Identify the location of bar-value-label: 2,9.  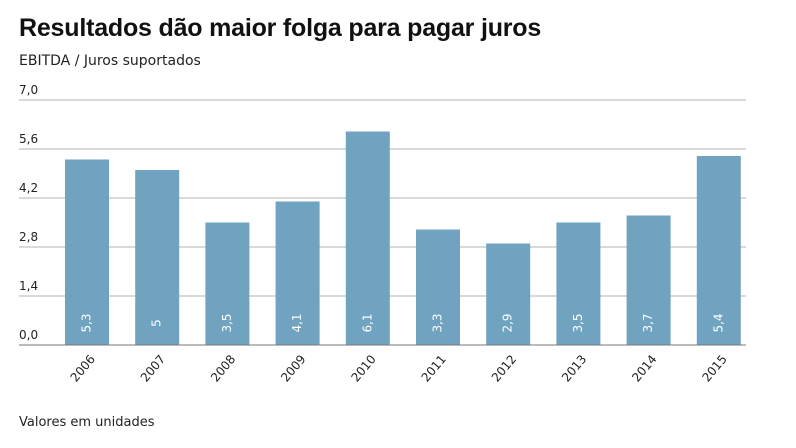
(508, 322).